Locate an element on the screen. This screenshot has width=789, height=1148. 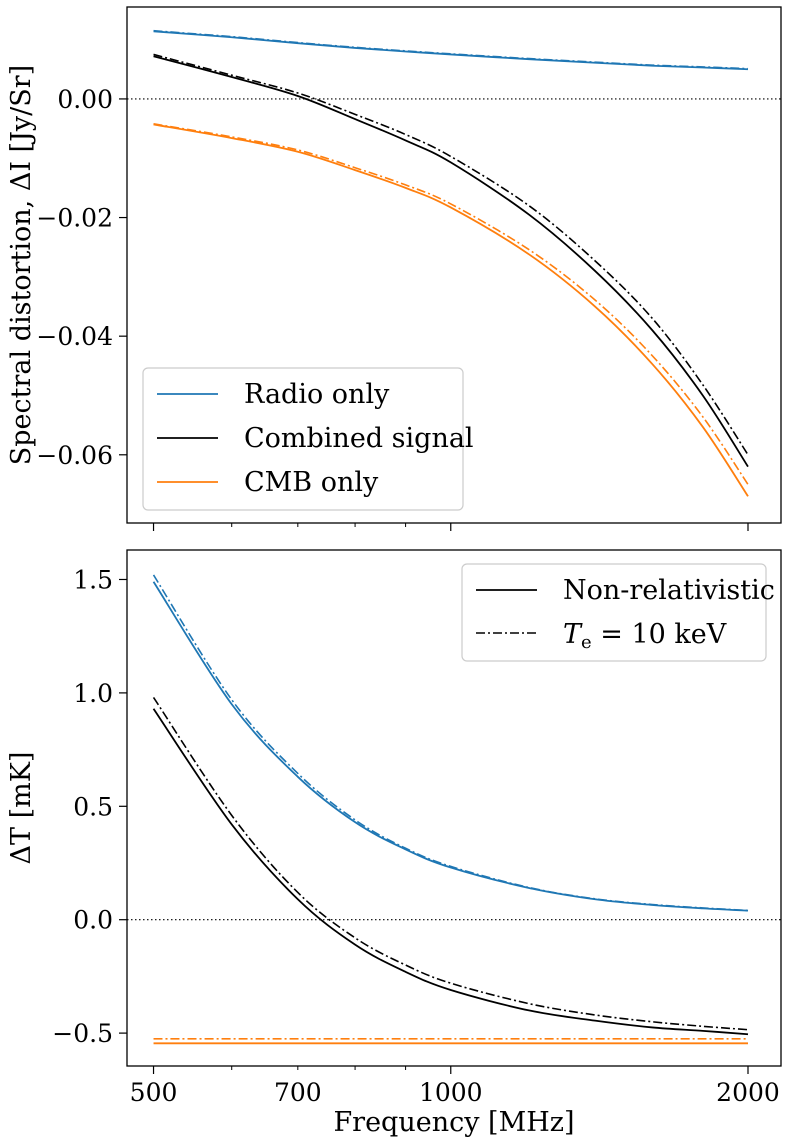
top-y-tick-label: −0.02 is located at coordinates (74, 218).